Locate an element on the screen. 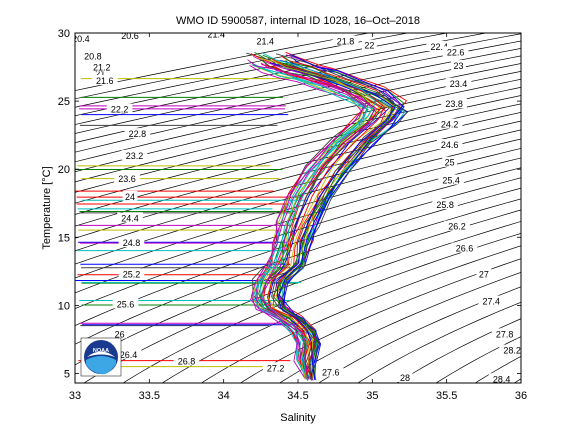 Image resolution: width=576 pixels, height=432 pixels. y-tick-label: 20 is located at coordinates (64, 170).